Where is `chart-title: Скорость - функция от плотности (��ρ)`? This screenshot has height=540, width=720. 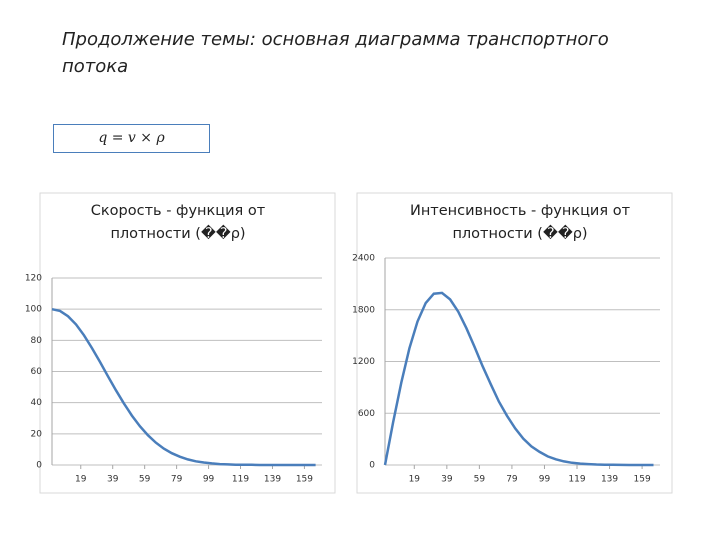 chart-title: Скорость - функция от плотности (��ρ) is located at coordinates (178, 222).